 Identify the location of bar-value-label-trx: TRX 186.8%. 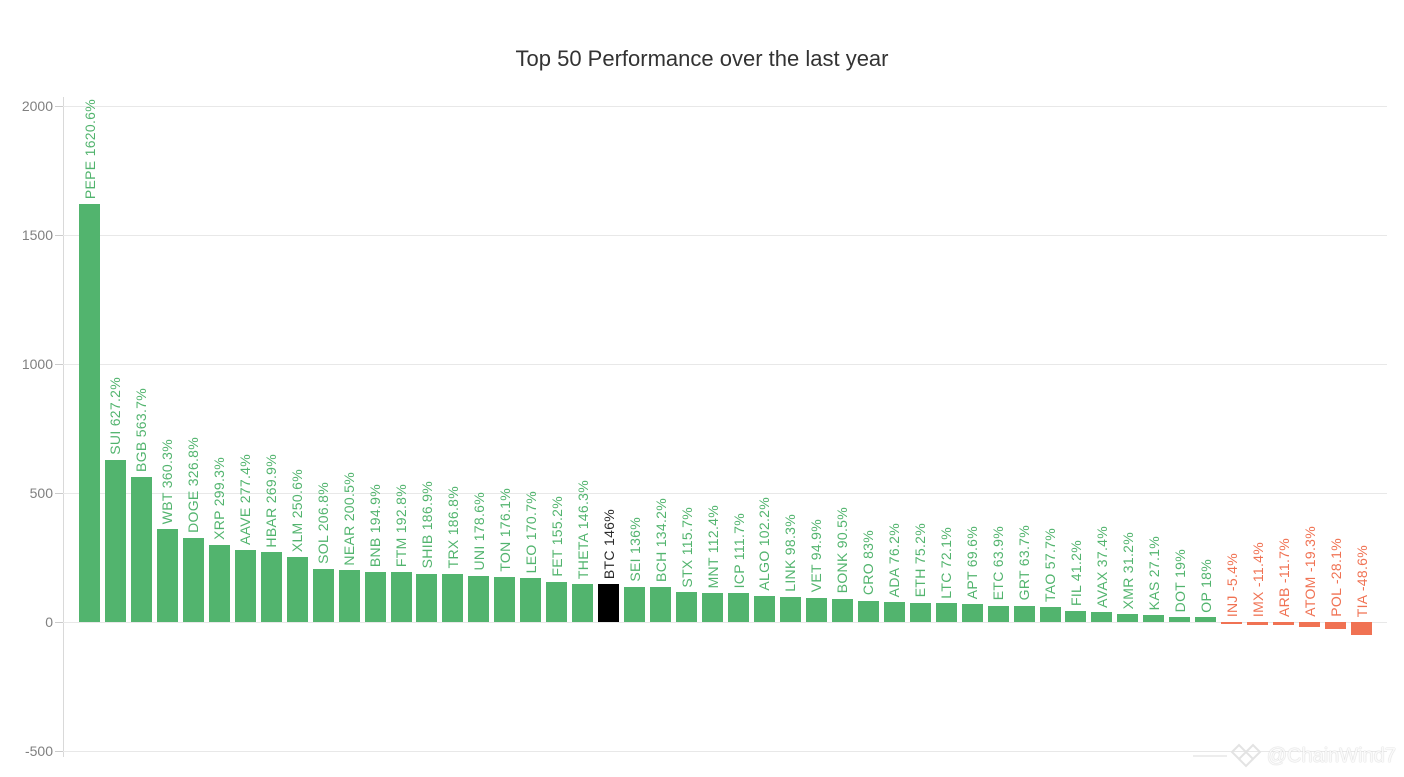
(452, 527).